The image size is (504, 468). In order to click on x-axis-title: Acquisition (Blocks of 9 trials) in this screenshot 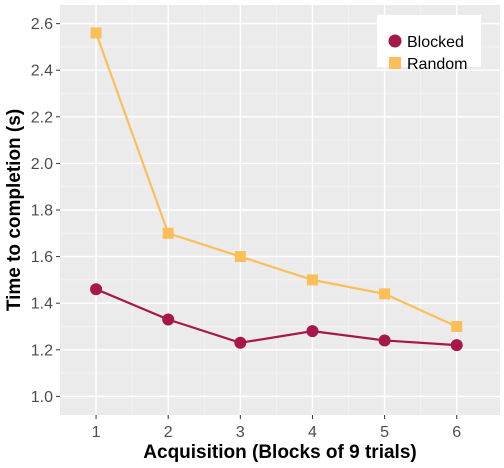, I will do `click(279, 452)`.